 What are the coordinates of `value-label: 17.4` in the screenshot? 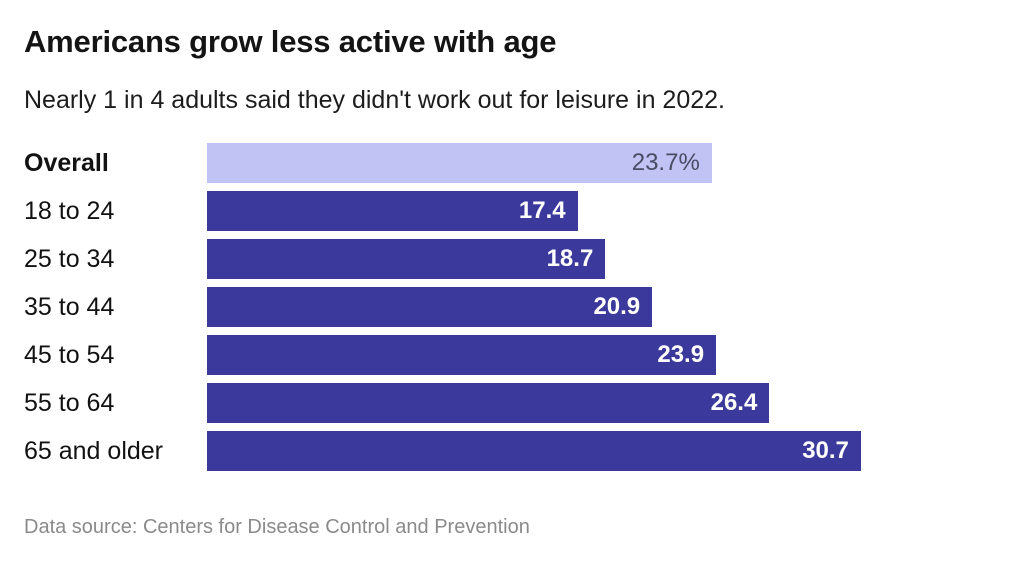 It's located at (542, 210).